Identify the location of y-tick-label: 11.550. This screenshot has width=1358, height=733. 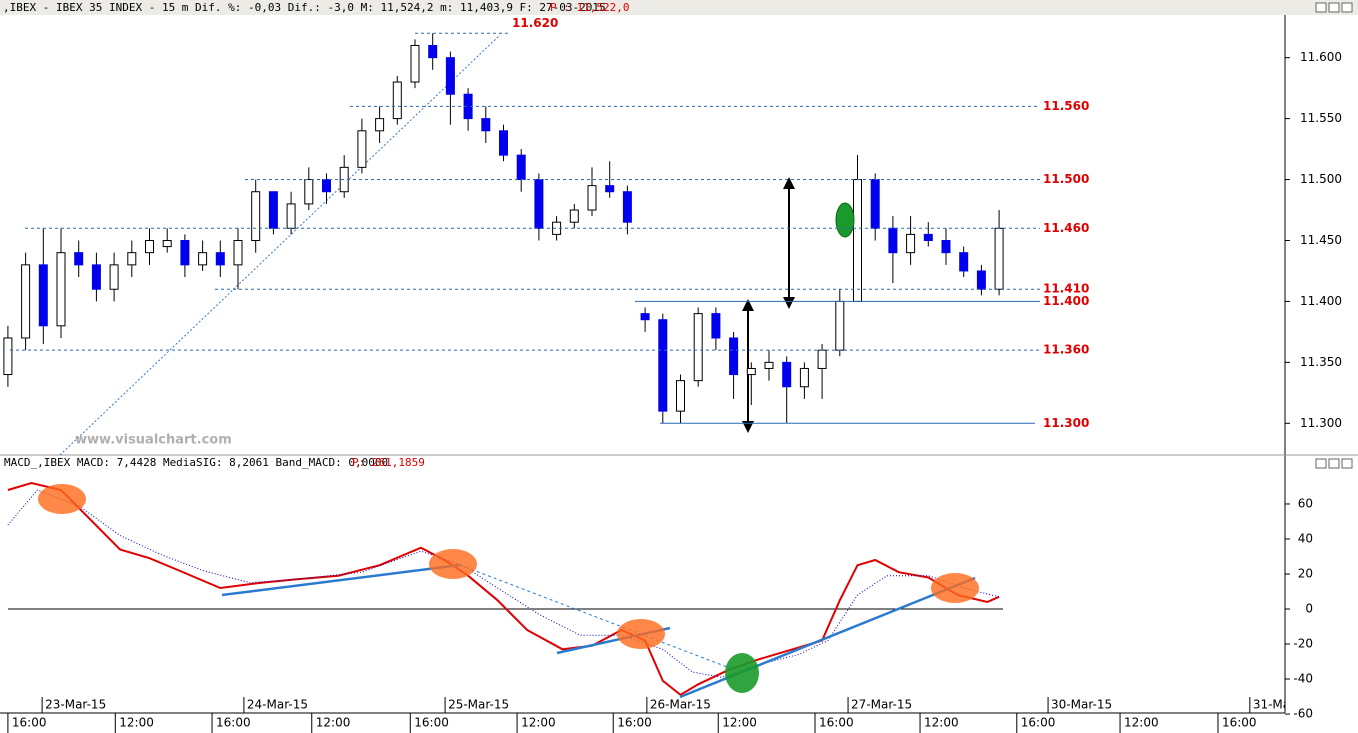
(1321, 118).